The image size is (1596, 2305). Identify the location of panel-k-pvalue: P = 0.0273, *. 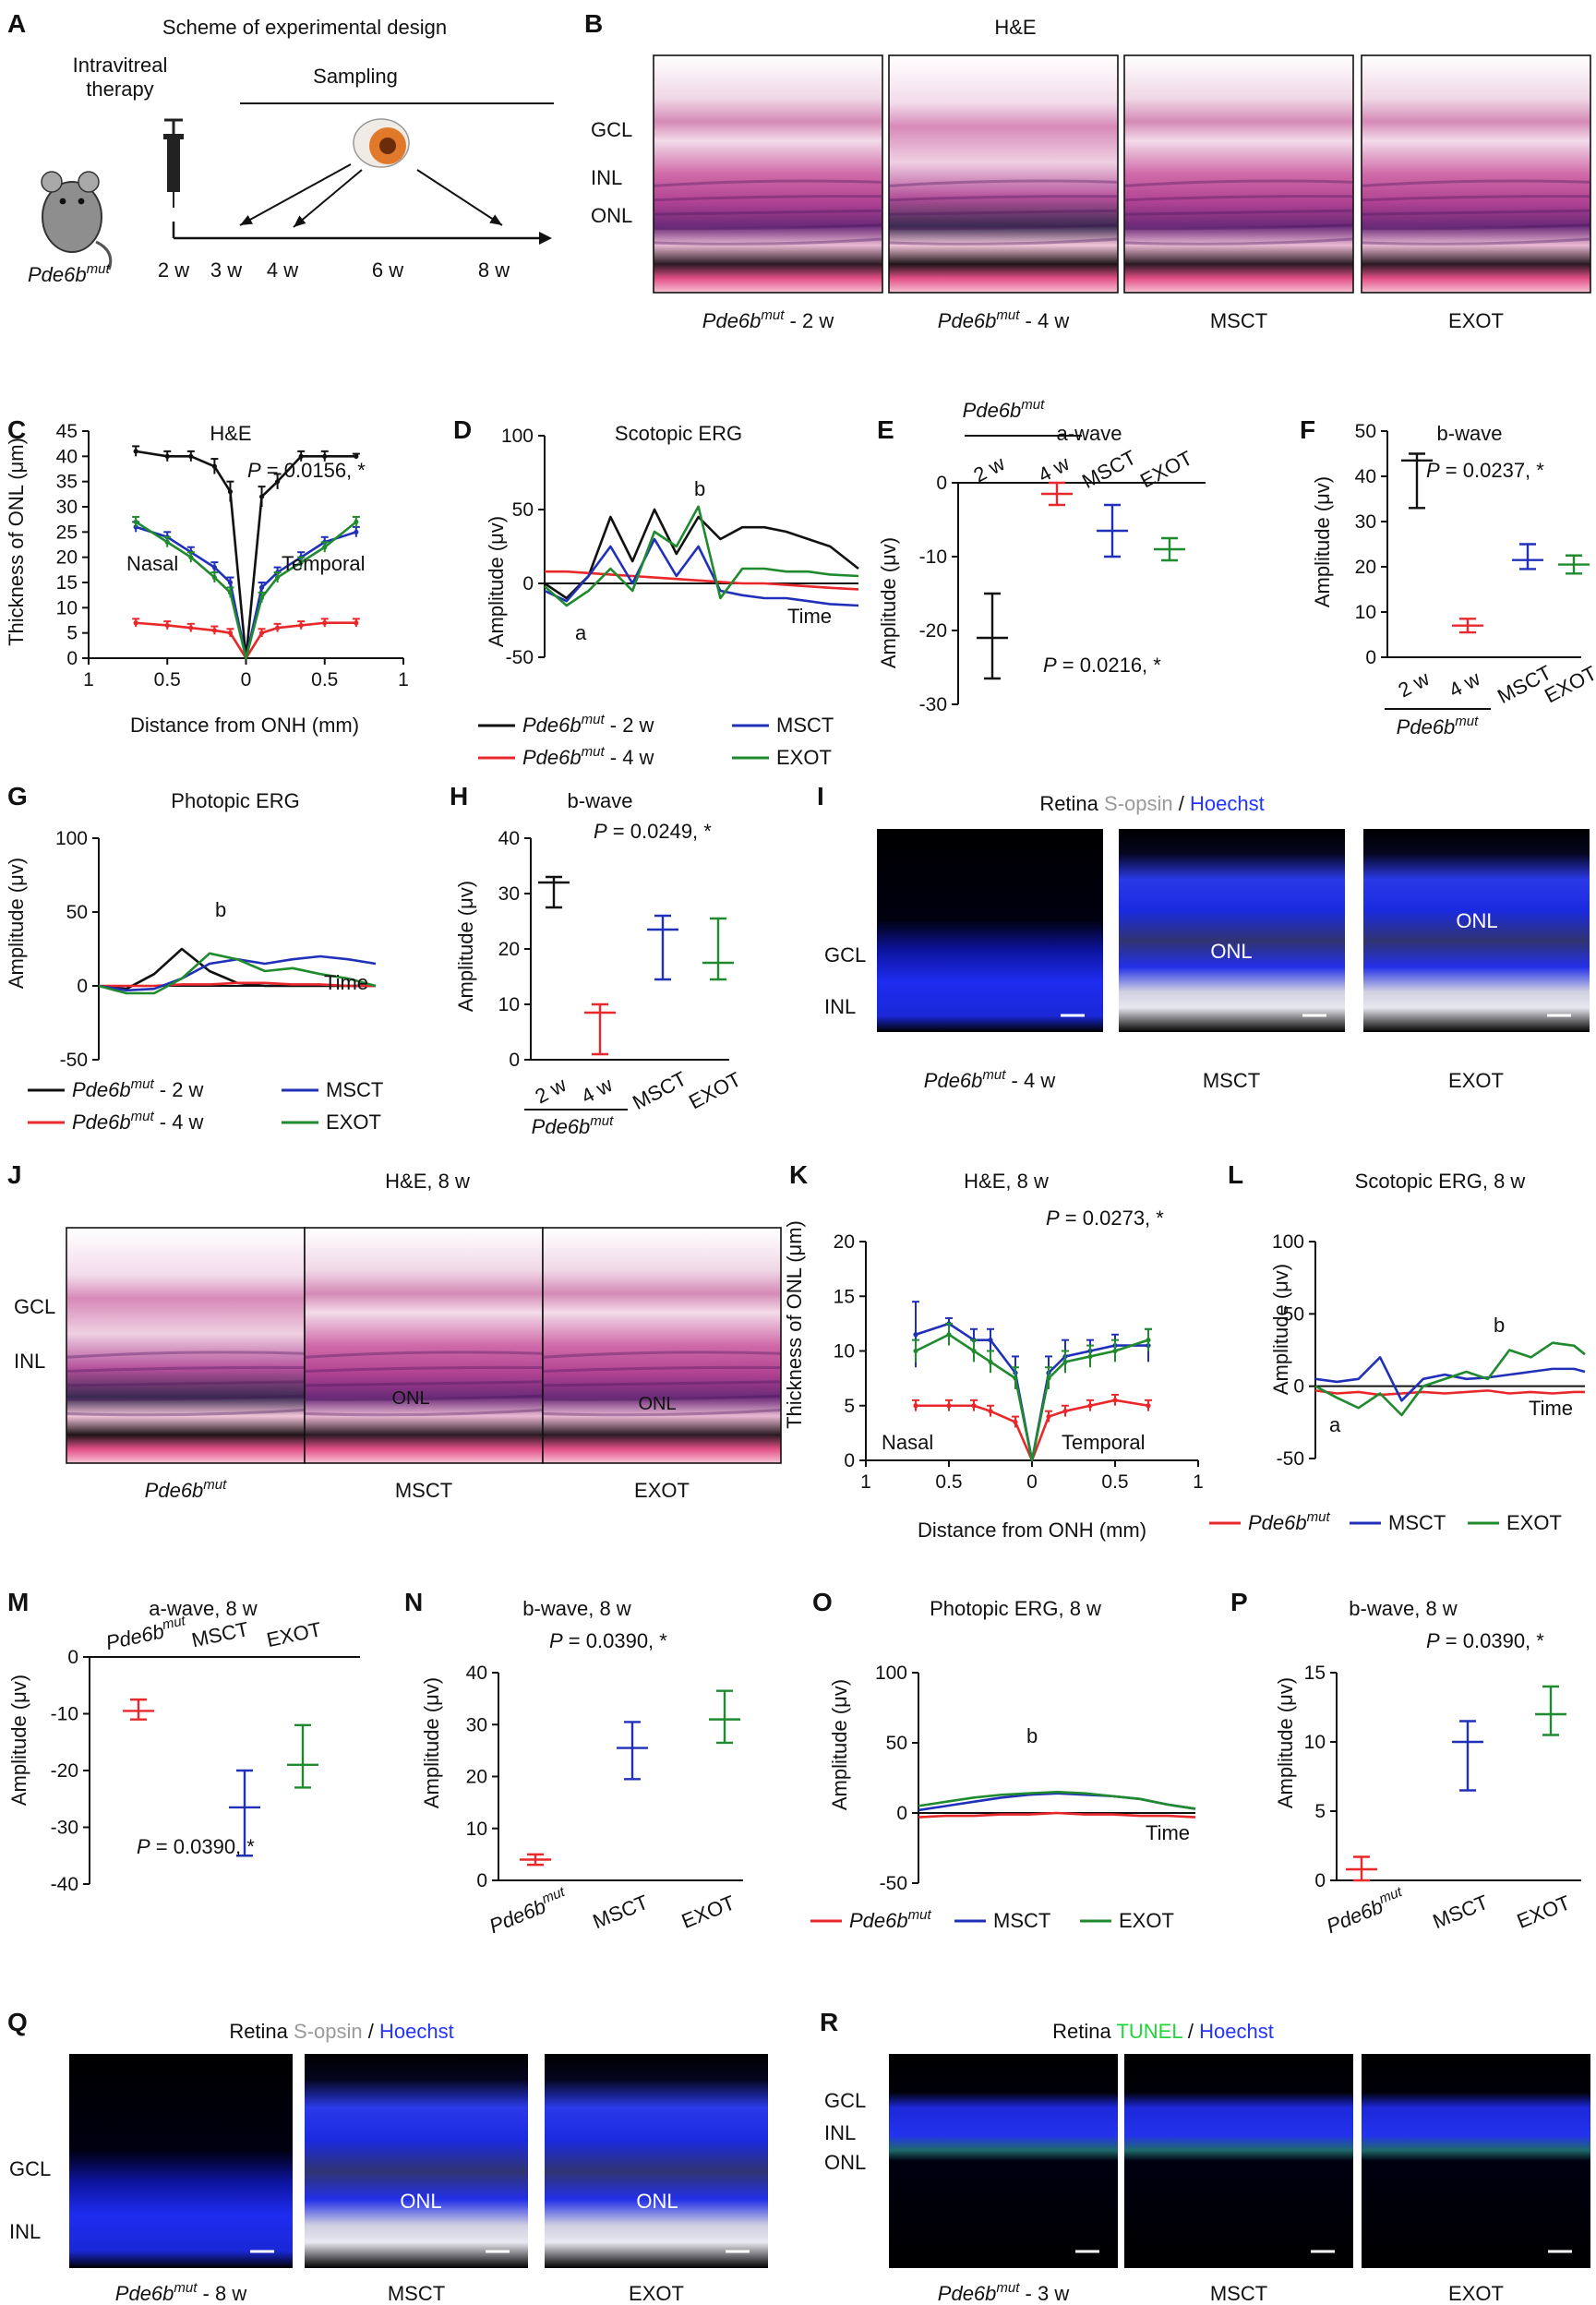
(1105, 1218).